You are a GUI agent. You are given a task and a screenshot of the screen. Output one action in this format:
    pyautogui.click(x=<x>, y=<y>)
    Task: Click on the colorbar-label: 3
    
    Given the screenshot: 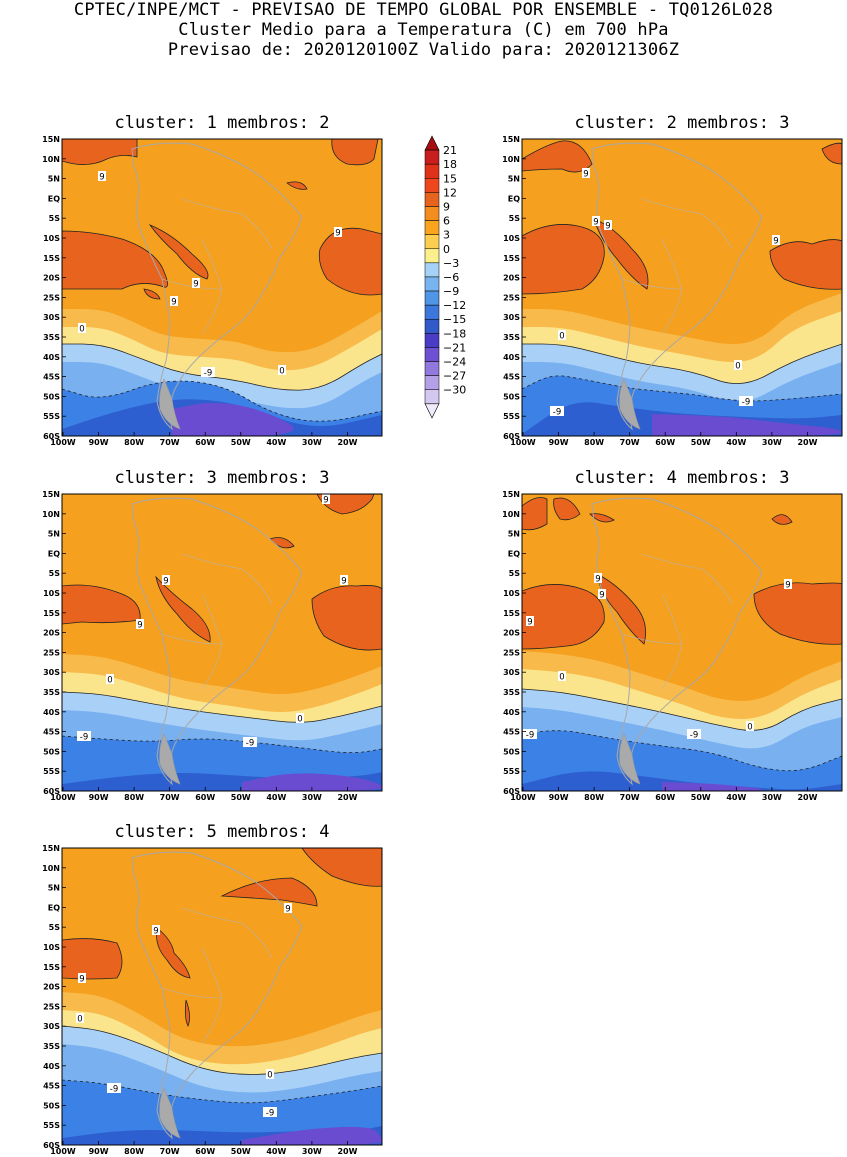 What is the action you would take?
    pyautogui.click(x=446, y=235)
    